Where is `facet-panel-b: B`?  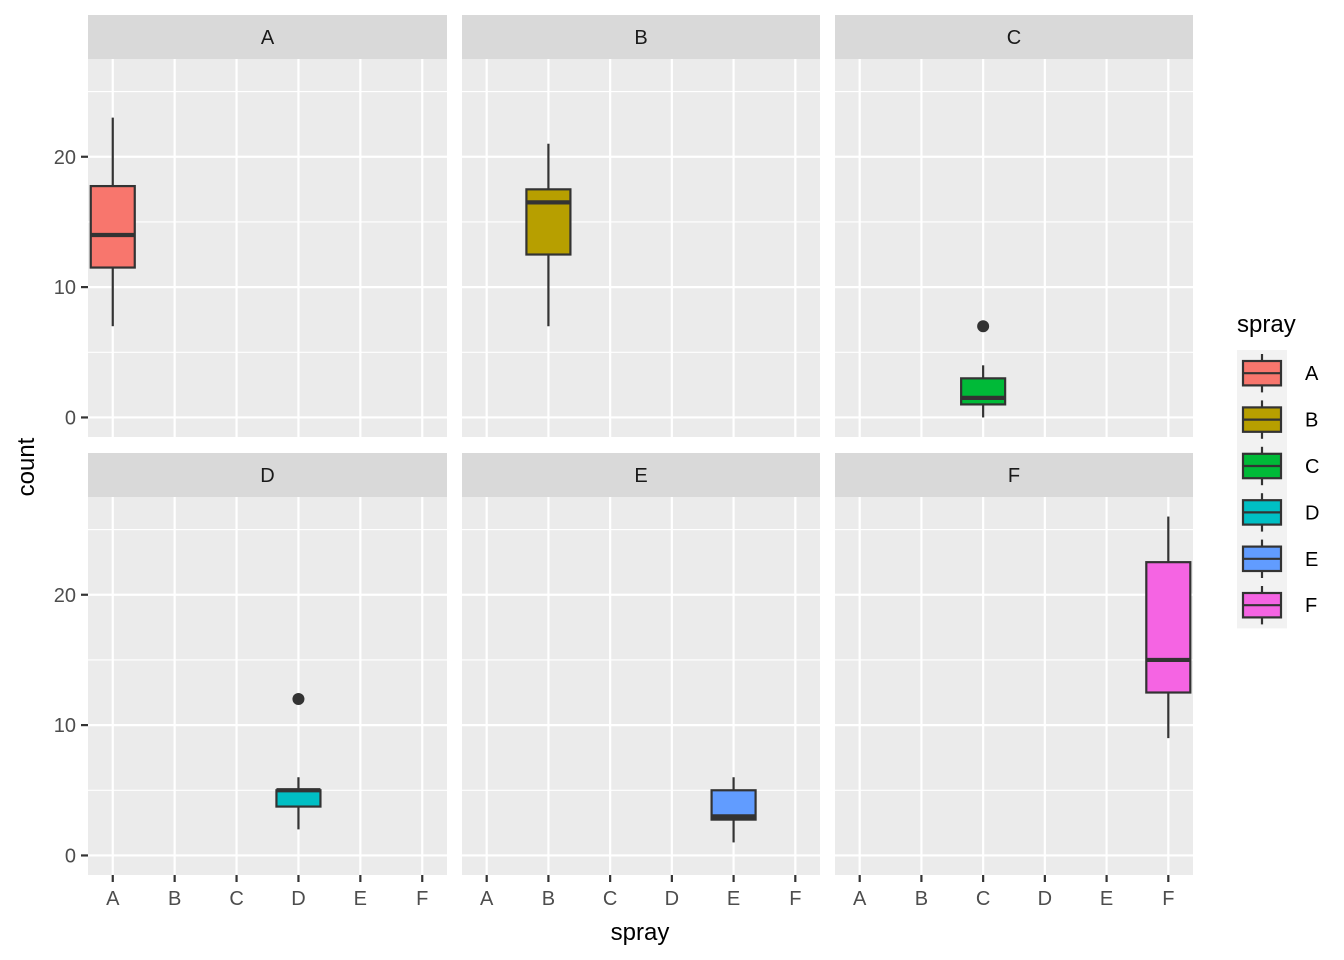 facet-panel-b: B is located at coordinates (641, 226).